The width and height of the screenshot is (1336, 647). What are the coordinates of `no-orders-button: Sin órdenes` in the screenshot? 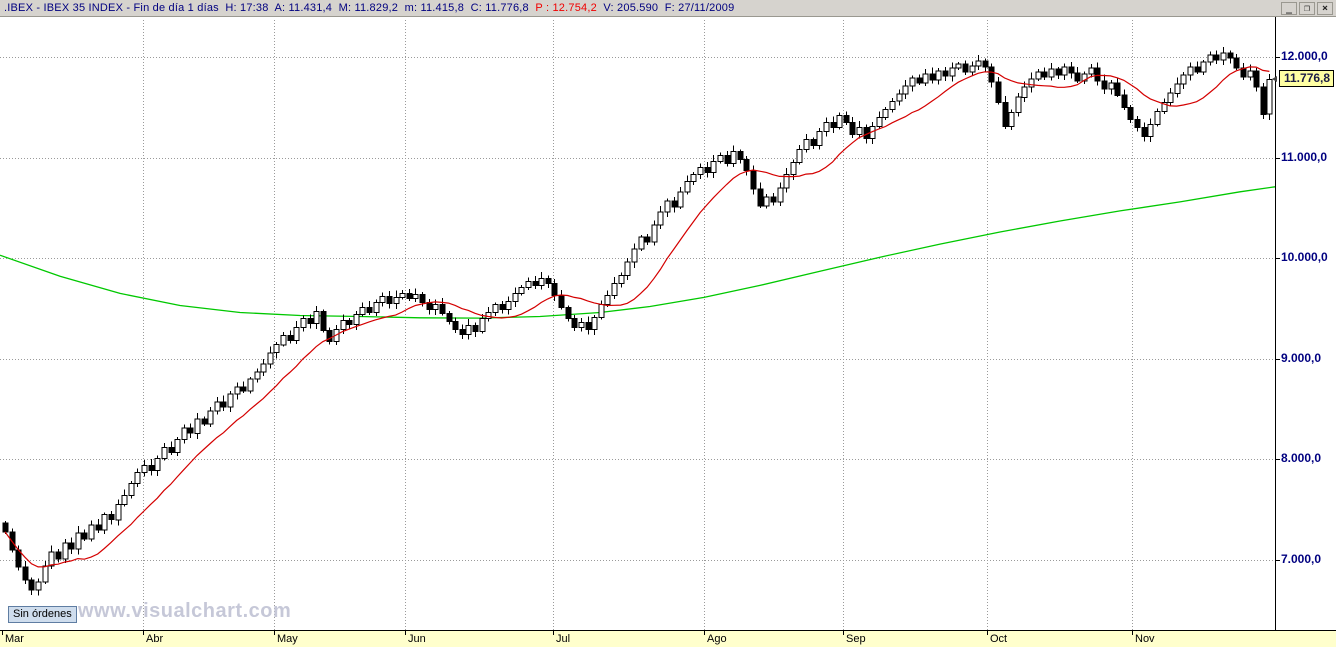 It's located at (42, 614).